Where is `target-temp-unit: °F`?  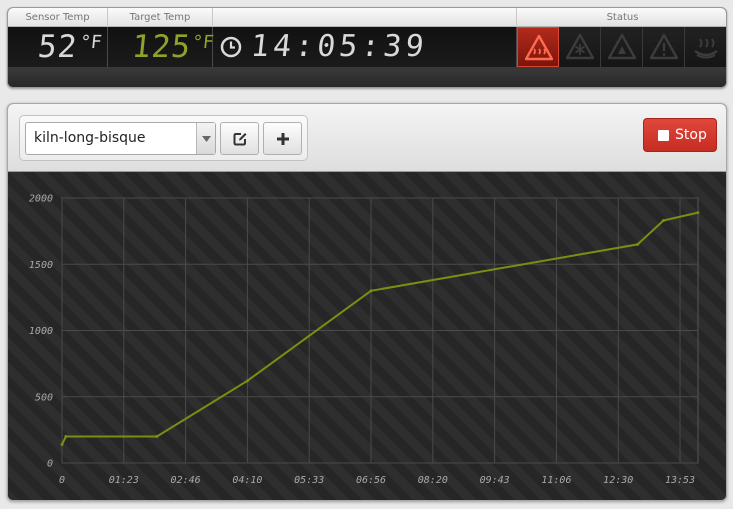 target-temp-unit: °F is located at coordinates (202, 42).